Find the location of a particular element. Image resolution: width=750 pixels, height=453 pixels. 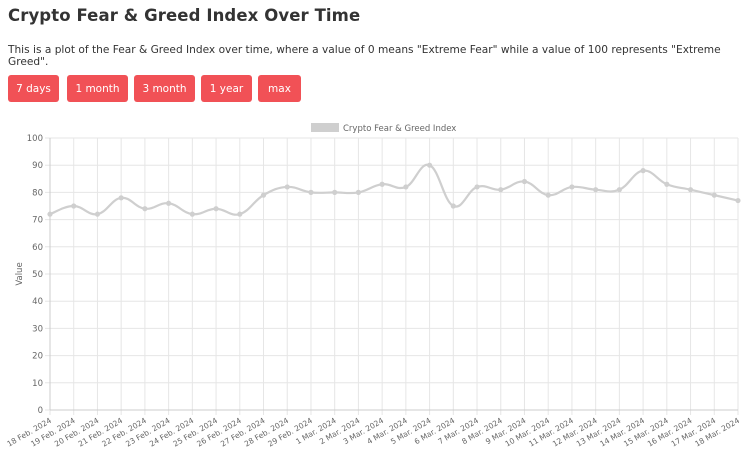

range-7-days-button: 7 days is located at coordinates (33, 88).